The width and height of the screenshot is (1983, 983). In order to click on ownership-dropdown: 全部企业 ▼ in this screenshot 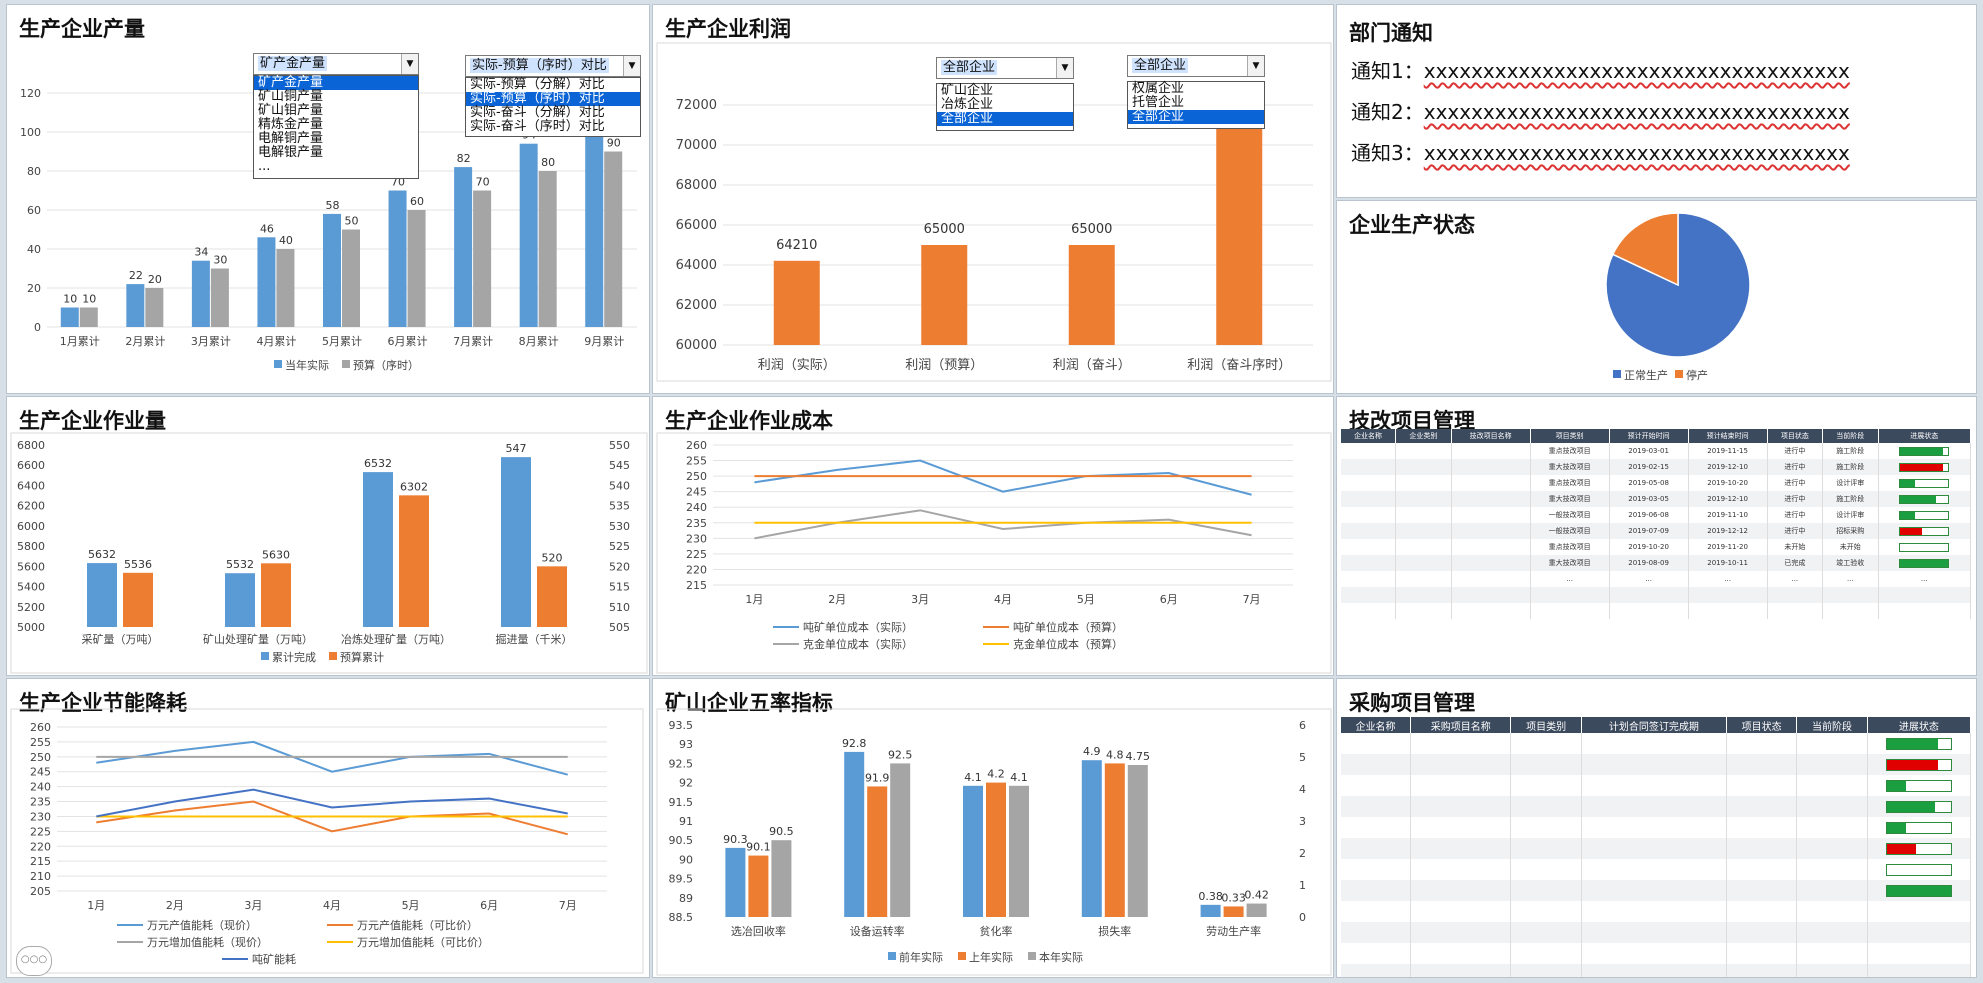, I will do `click(1196, 66)`.